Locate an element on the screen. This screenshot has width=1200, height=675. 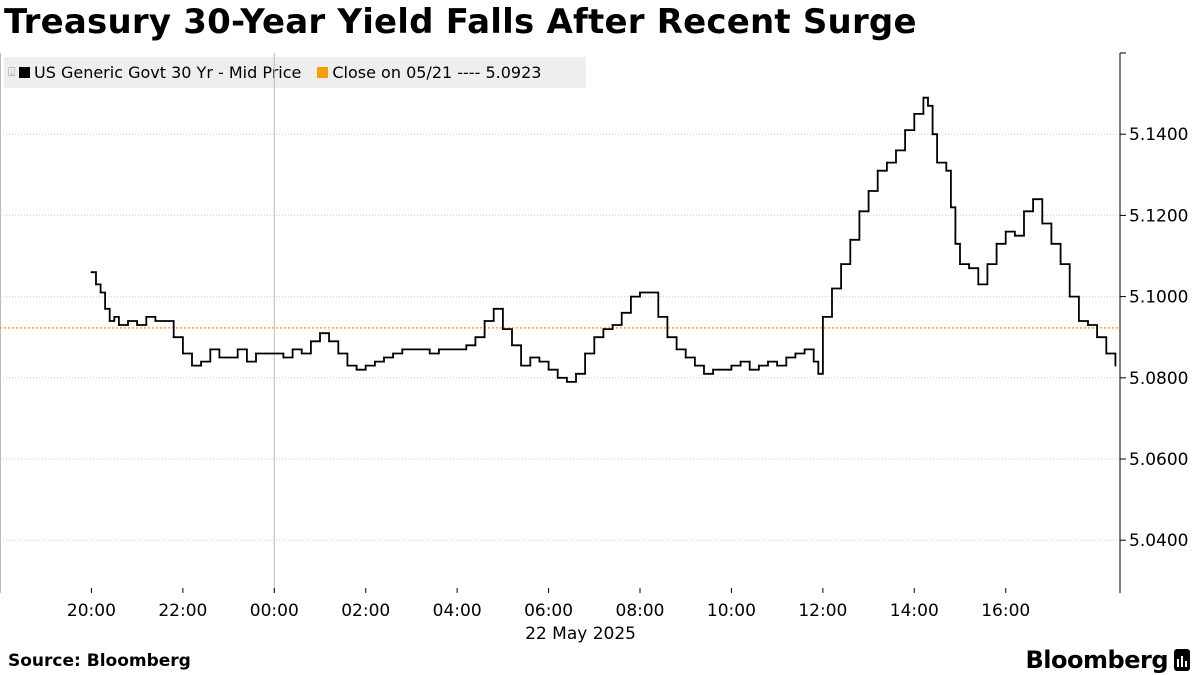
bloomberg-chart-icon is located at coordinates (1182, 660).